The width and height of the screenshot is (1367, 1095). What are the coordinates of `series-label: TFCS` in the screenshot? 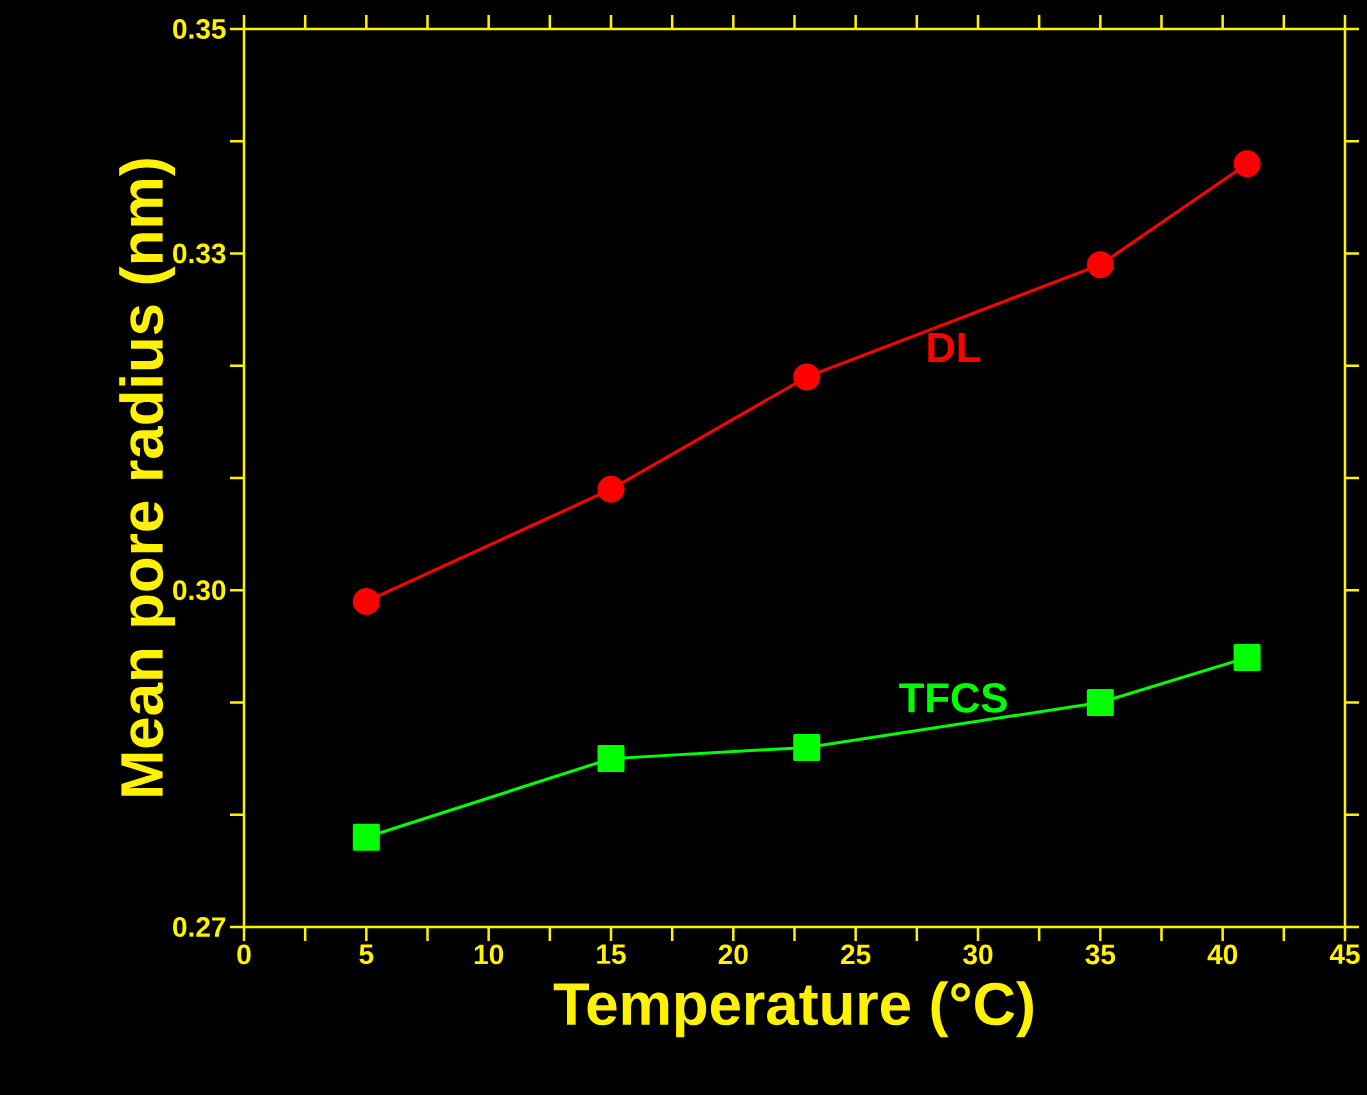 It's located at (953, 698).